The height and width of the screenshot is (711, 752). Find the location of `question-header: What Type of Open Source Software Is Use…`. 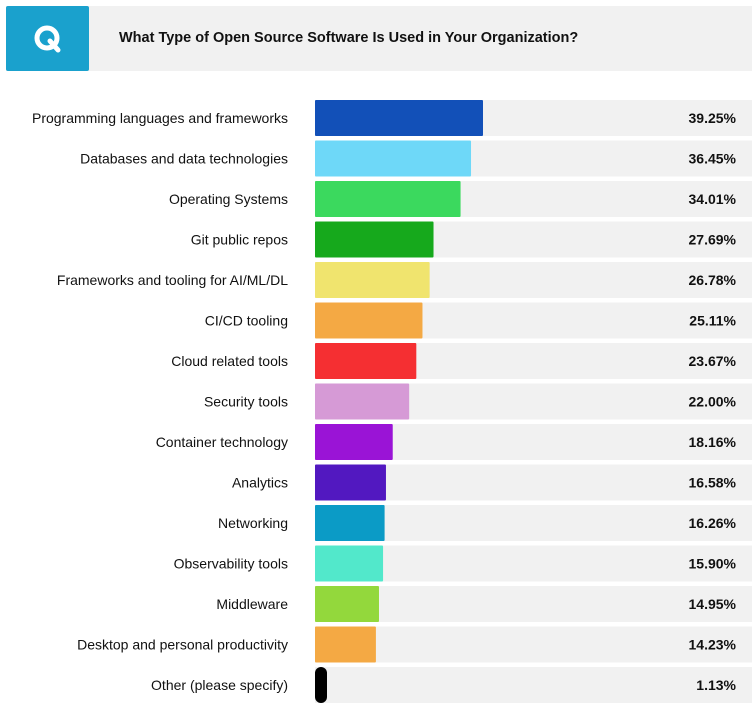

question-header: What Type of Open Source Software Is Use… is located at coordinates (379, 38).